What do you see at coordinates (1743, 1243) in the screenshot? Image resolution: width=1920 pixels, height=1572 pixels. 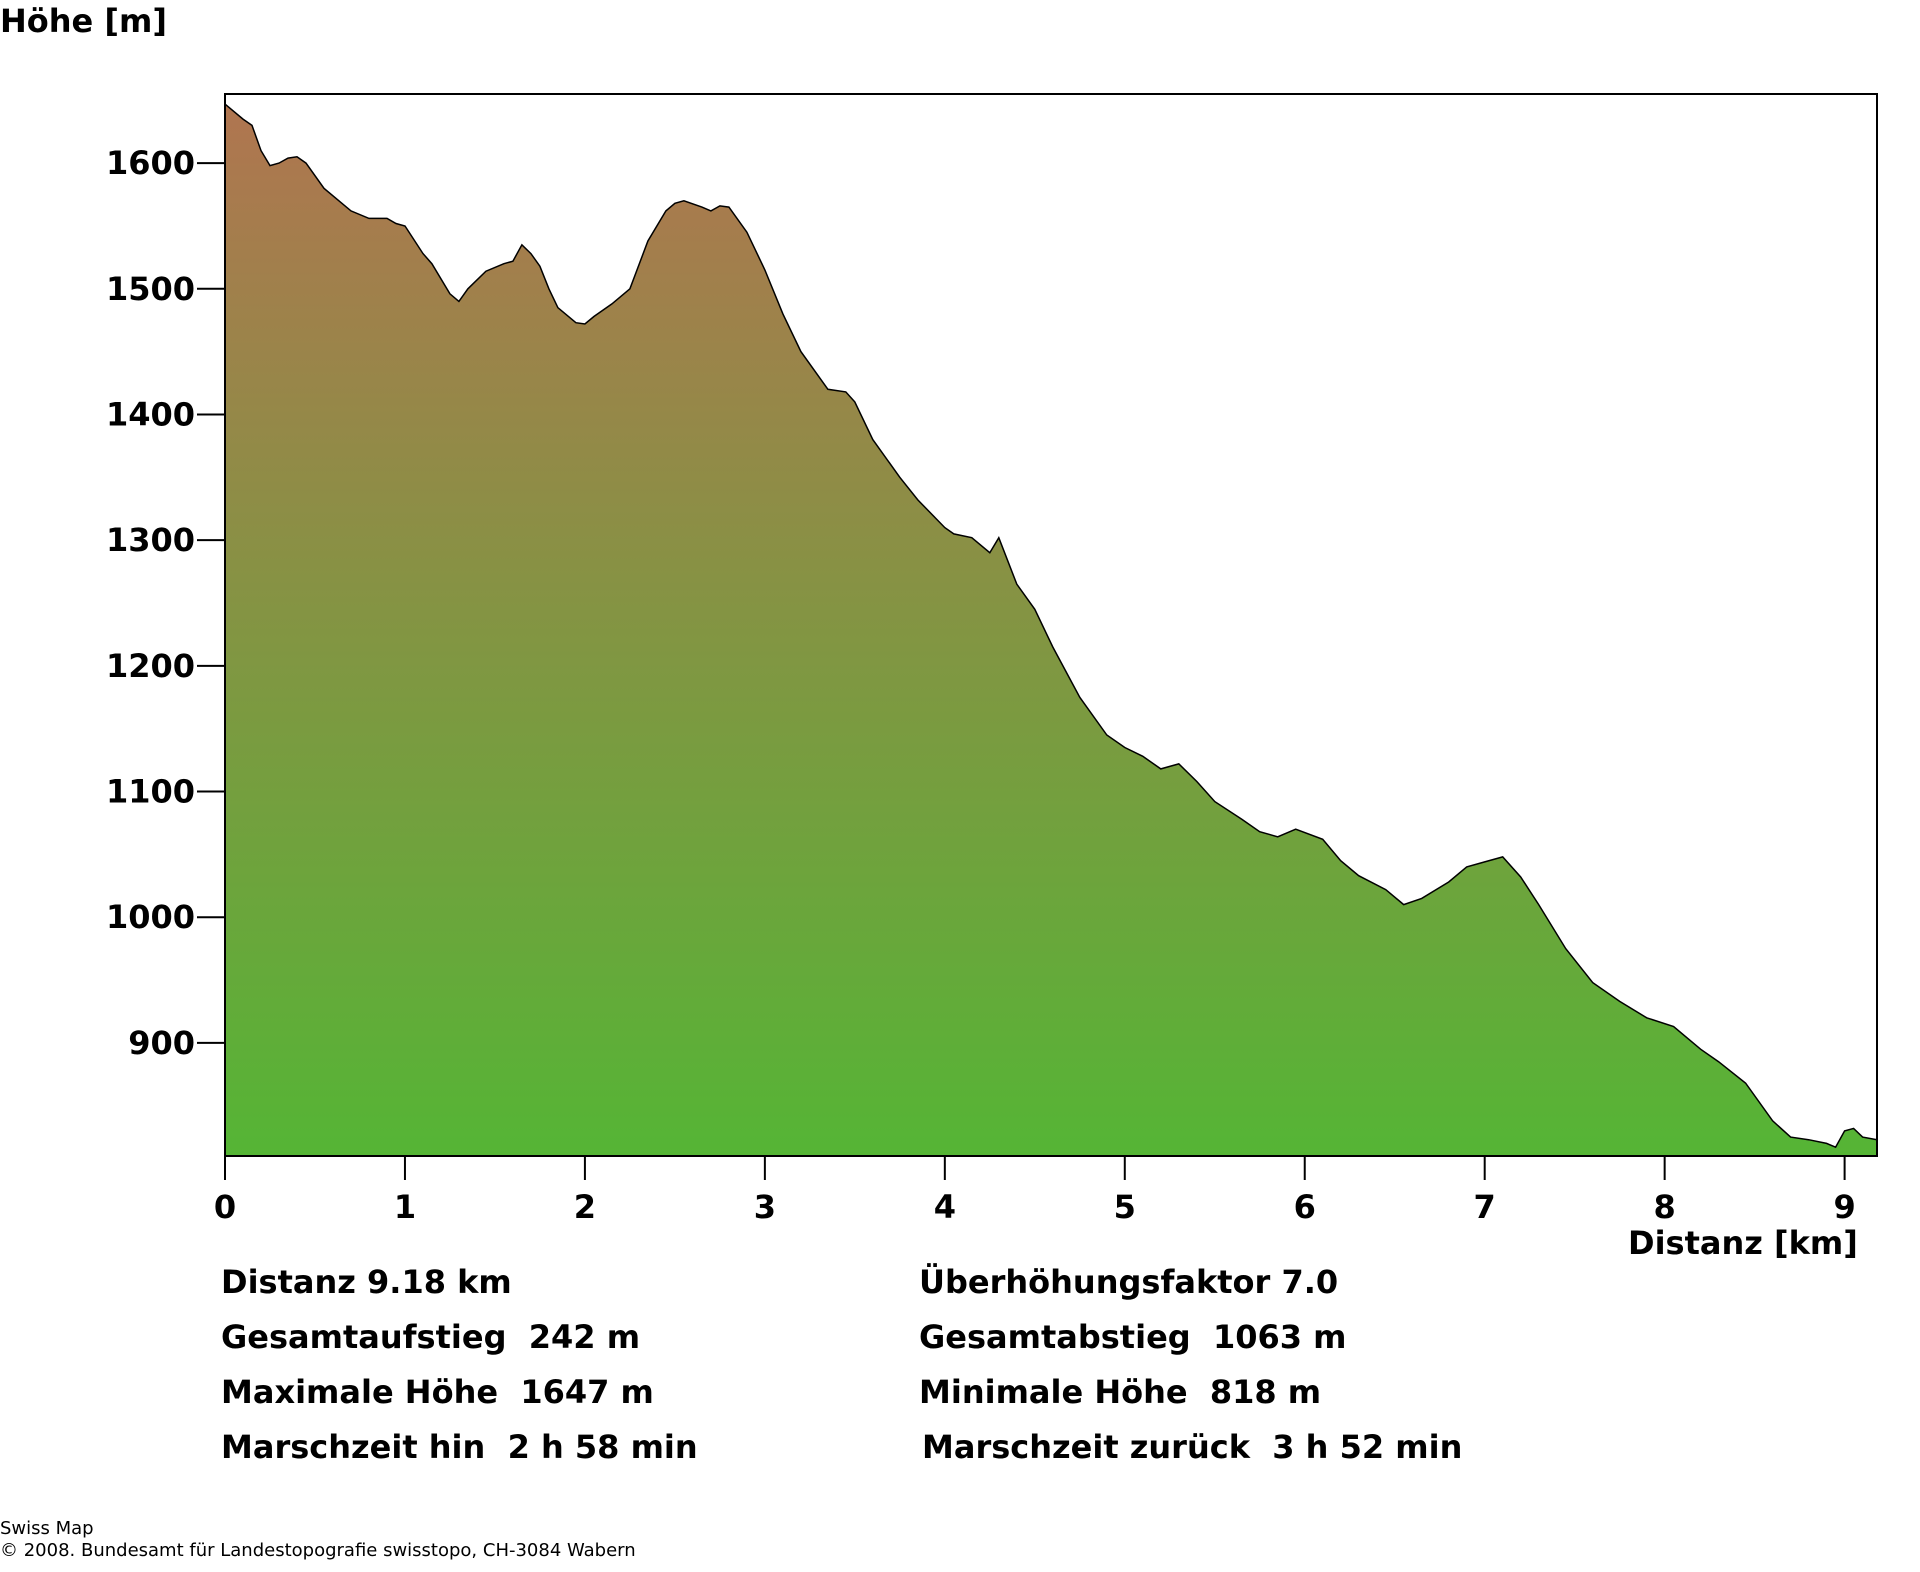 I see `x-axis-label: Distanz [km]` at bounding box center [1743, 1243].